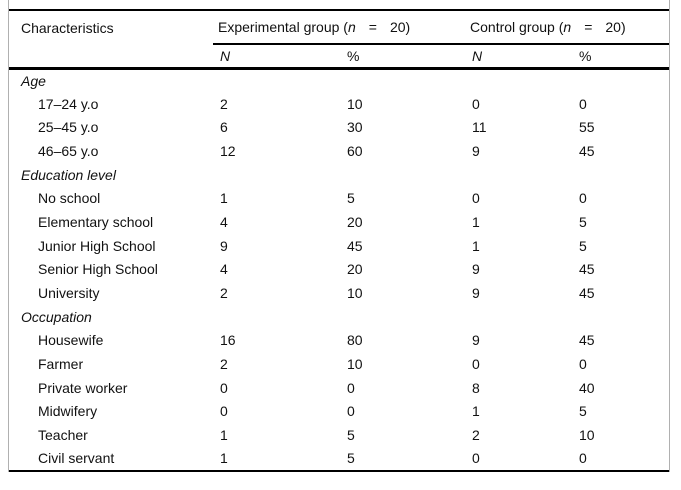 Image resolution: width=681 pixels, height=490 pixels. What do you see at coordinates (339, 198) in the screenshot?
I see `table-row: No school 1 5 0 0` at bounding box center [339, 198].